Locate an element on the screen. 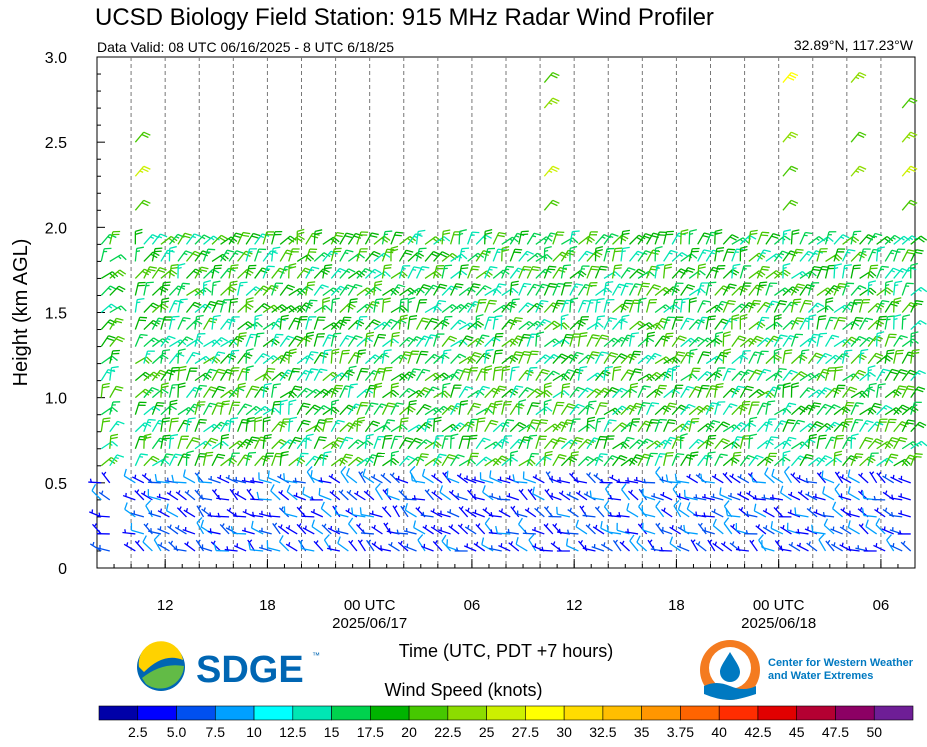  colorbar-label: Wind Speed (knots) is located at coordinates (463, 690).